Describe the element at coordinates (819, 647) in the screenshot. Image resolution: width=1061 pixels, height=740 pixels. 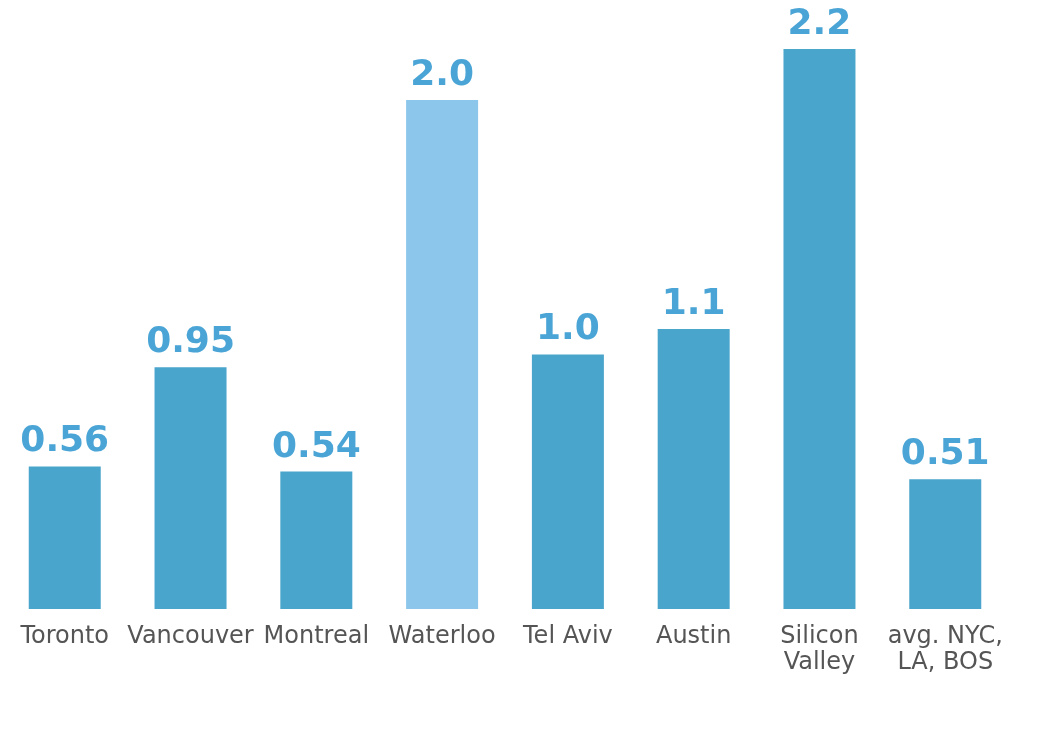
I see `x-tick-label: Silicon Valley` at that location.